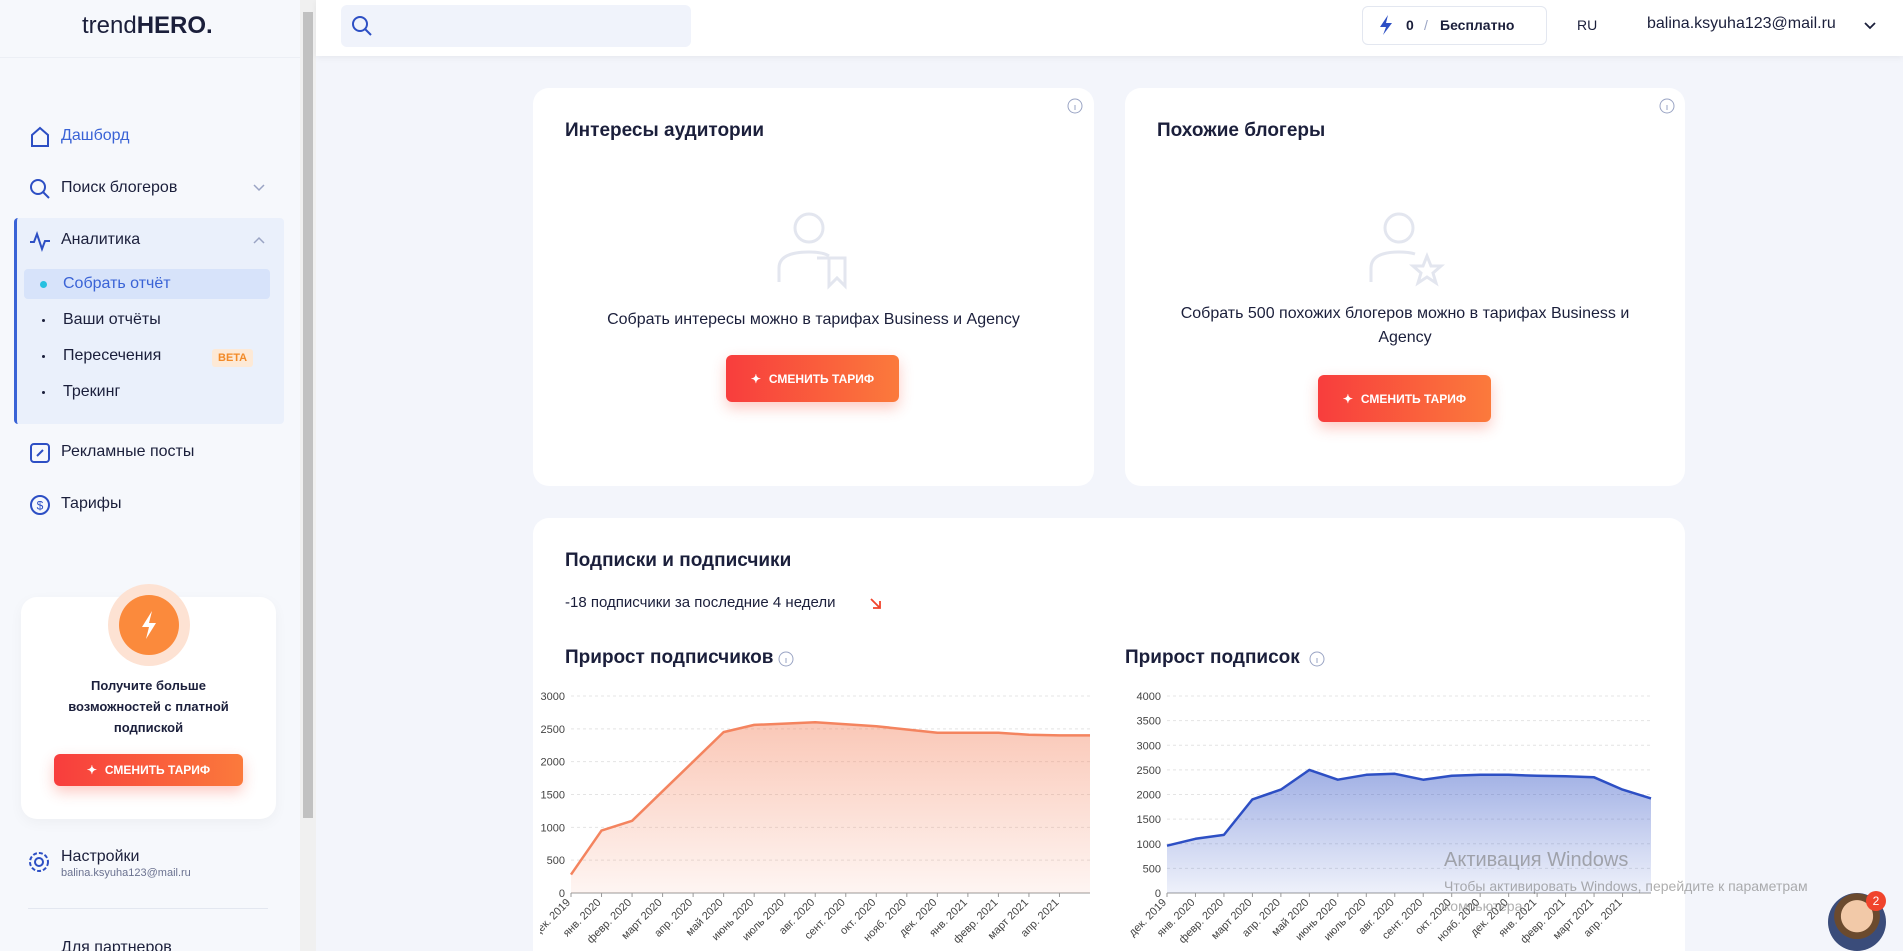 This screenshot has height=951, width=1903. Describe the element at coordinates (116, 945) in the screenshot. I see `partners: Для партнеров` at that location.